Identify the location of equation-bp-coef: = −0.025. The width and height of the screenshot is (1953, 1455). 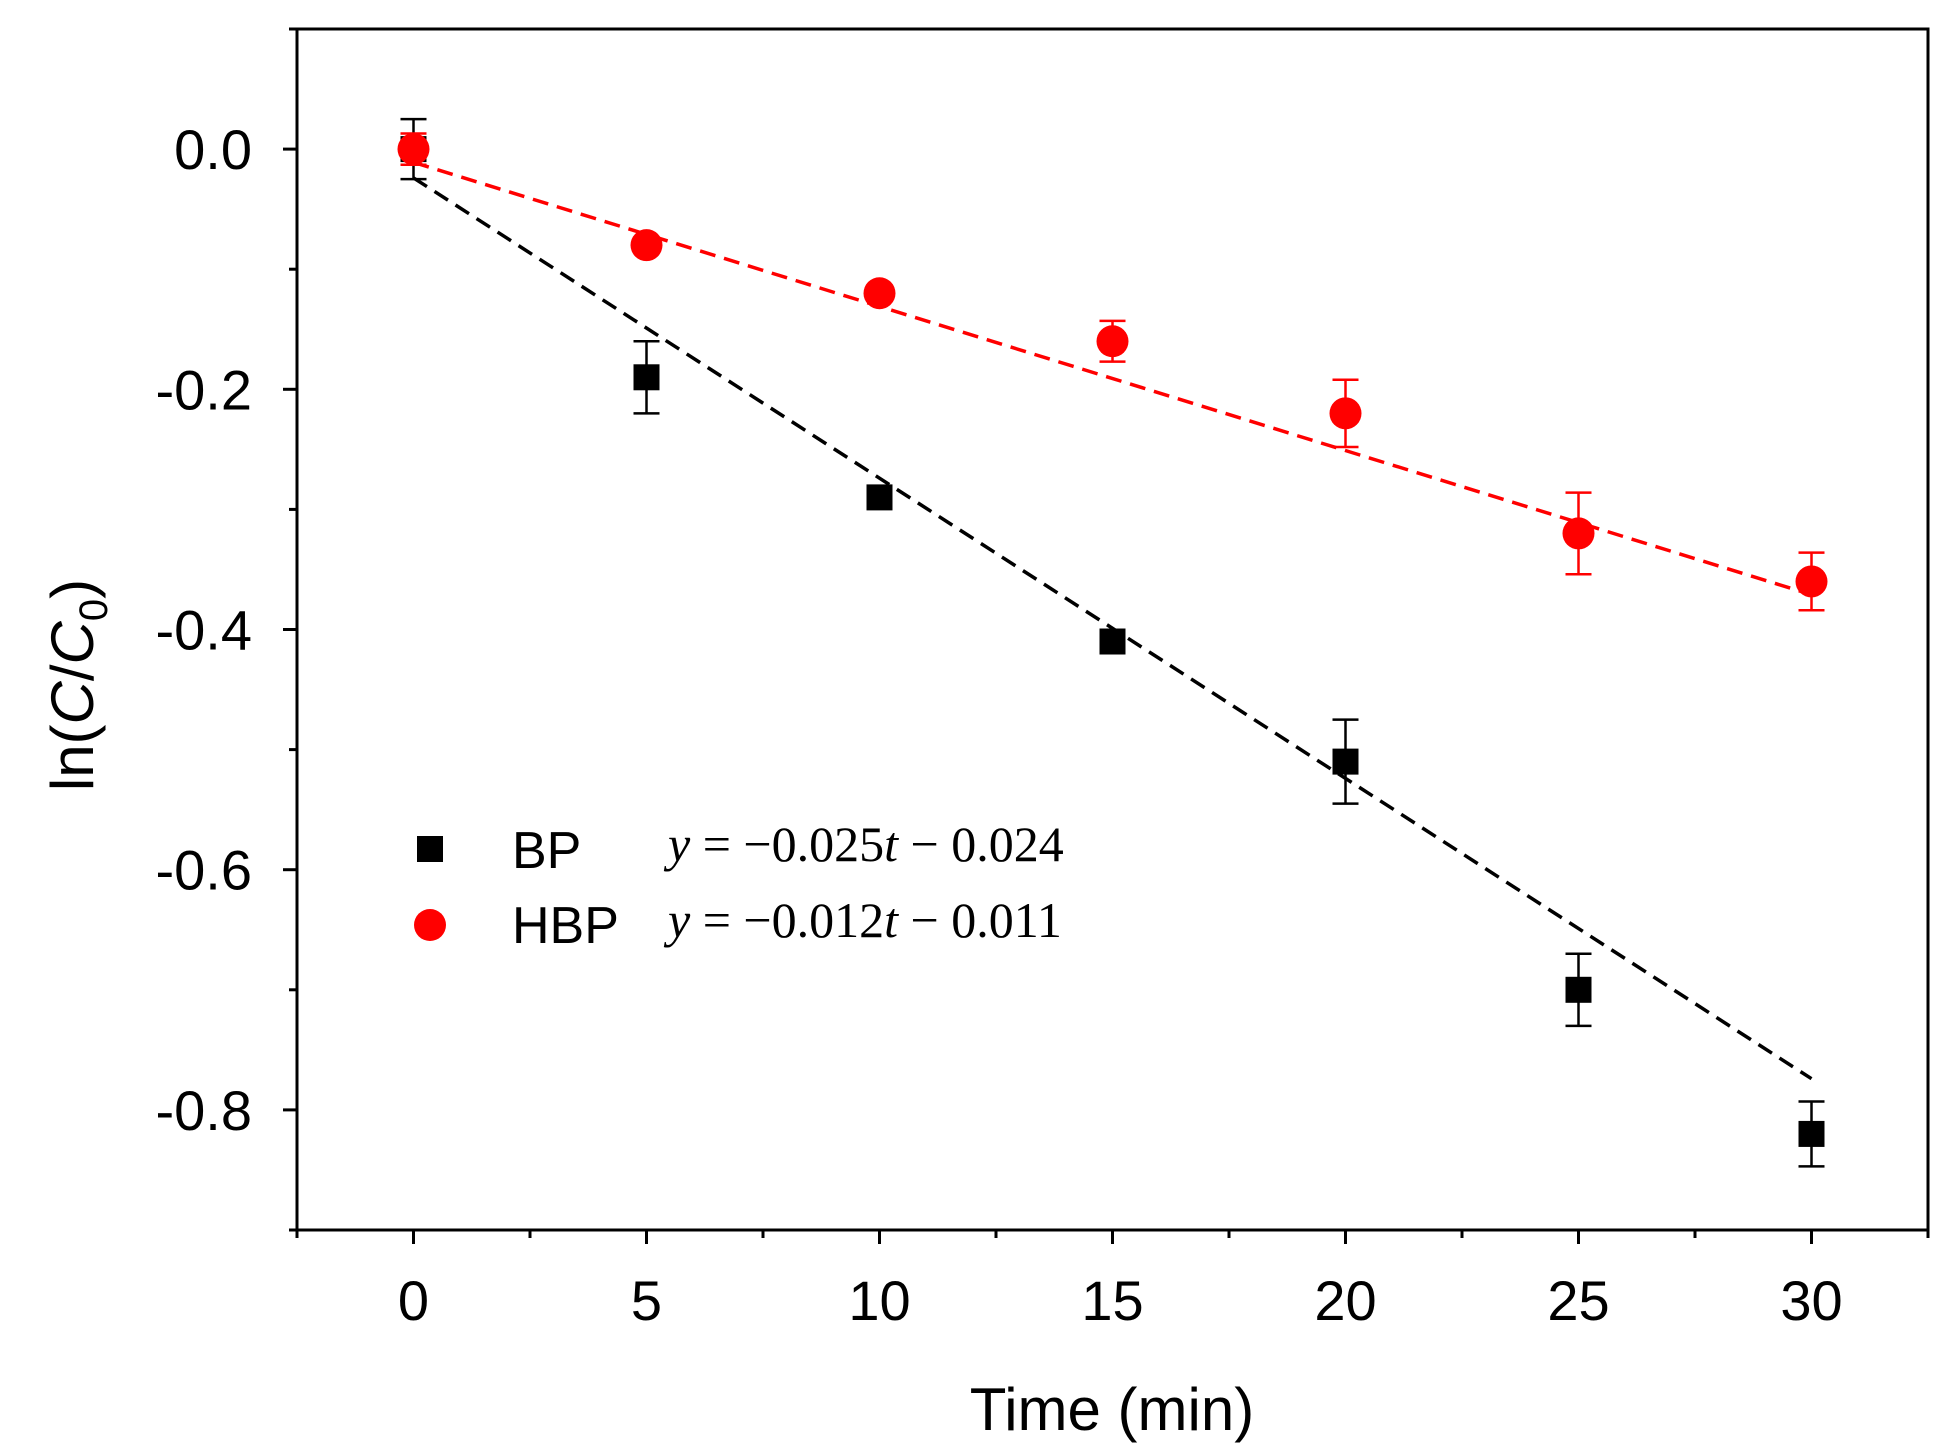
(787, 844).